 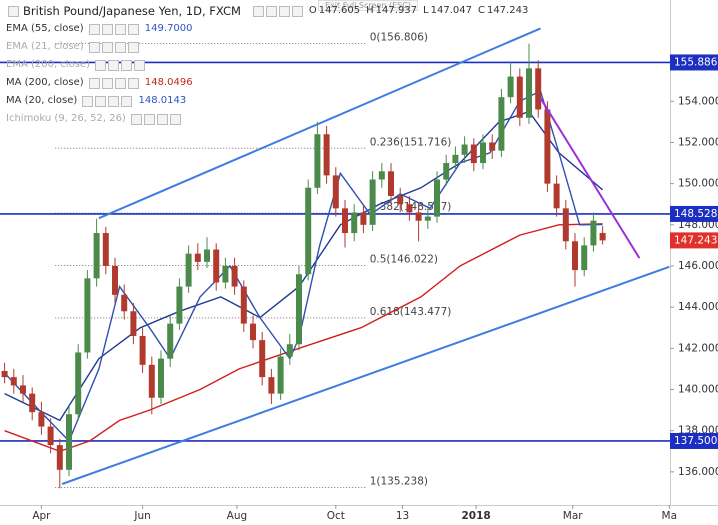 I want to click on fib-label: 0.618(143.477), so click(x=411, y=312).